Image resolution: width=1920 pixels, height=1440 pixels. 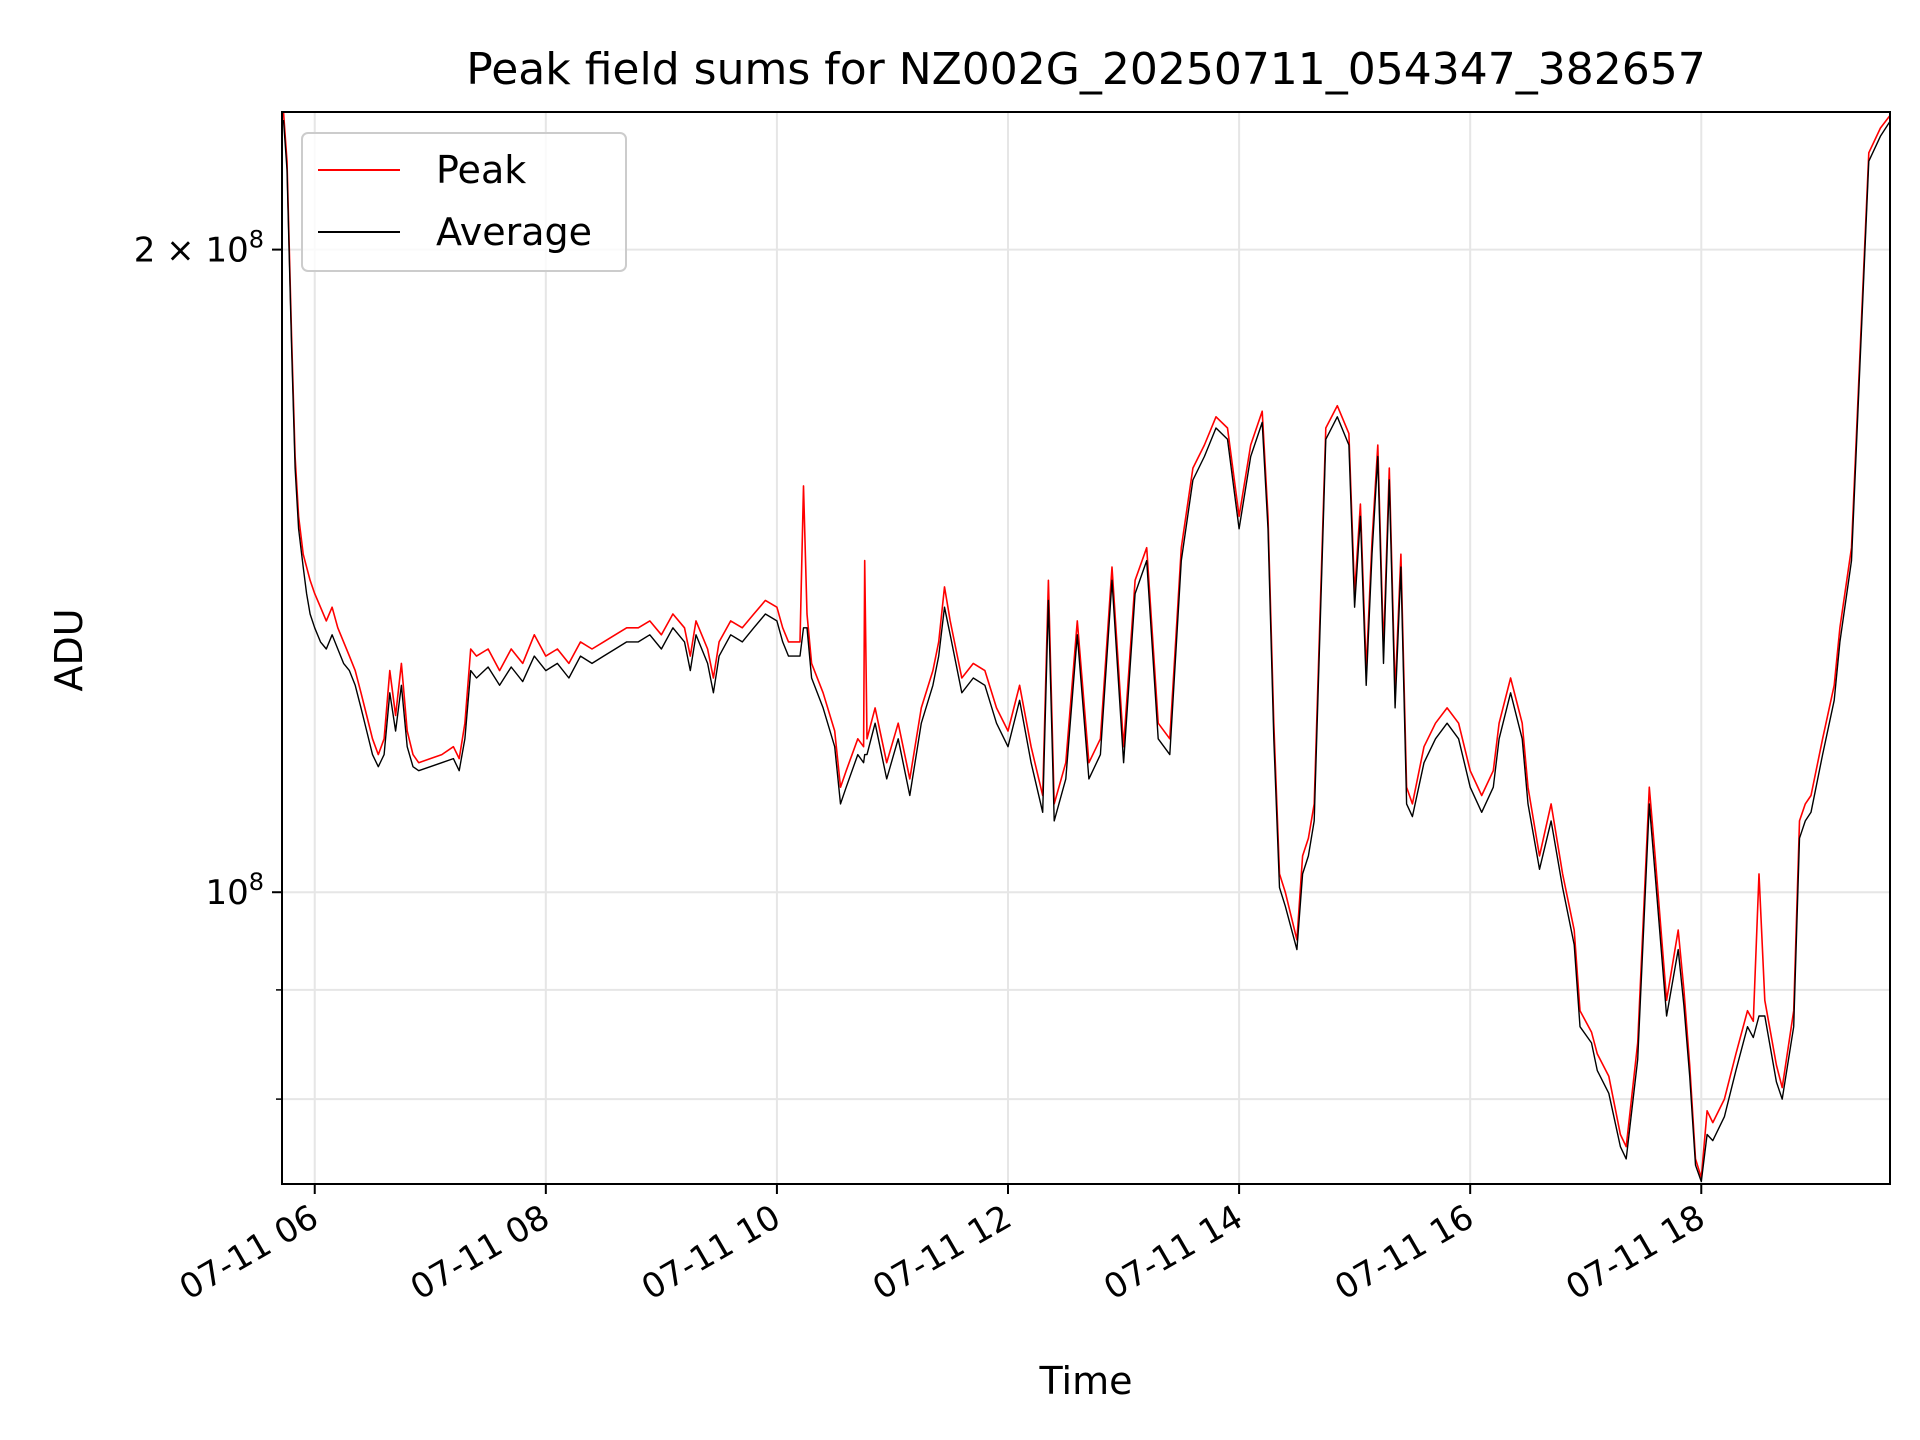 What do you see at coordinates (69, 649) in the screenshot?
I see `y-axis-label: ADU` at bounding box center [69, 649].